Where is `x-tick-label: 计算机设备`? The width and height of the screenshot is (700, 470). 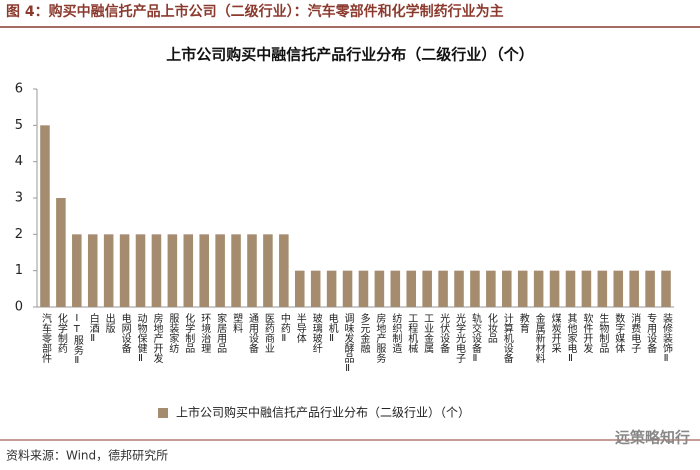 x-tick-label: 计算机设备 is located at coordinates (507, 338).